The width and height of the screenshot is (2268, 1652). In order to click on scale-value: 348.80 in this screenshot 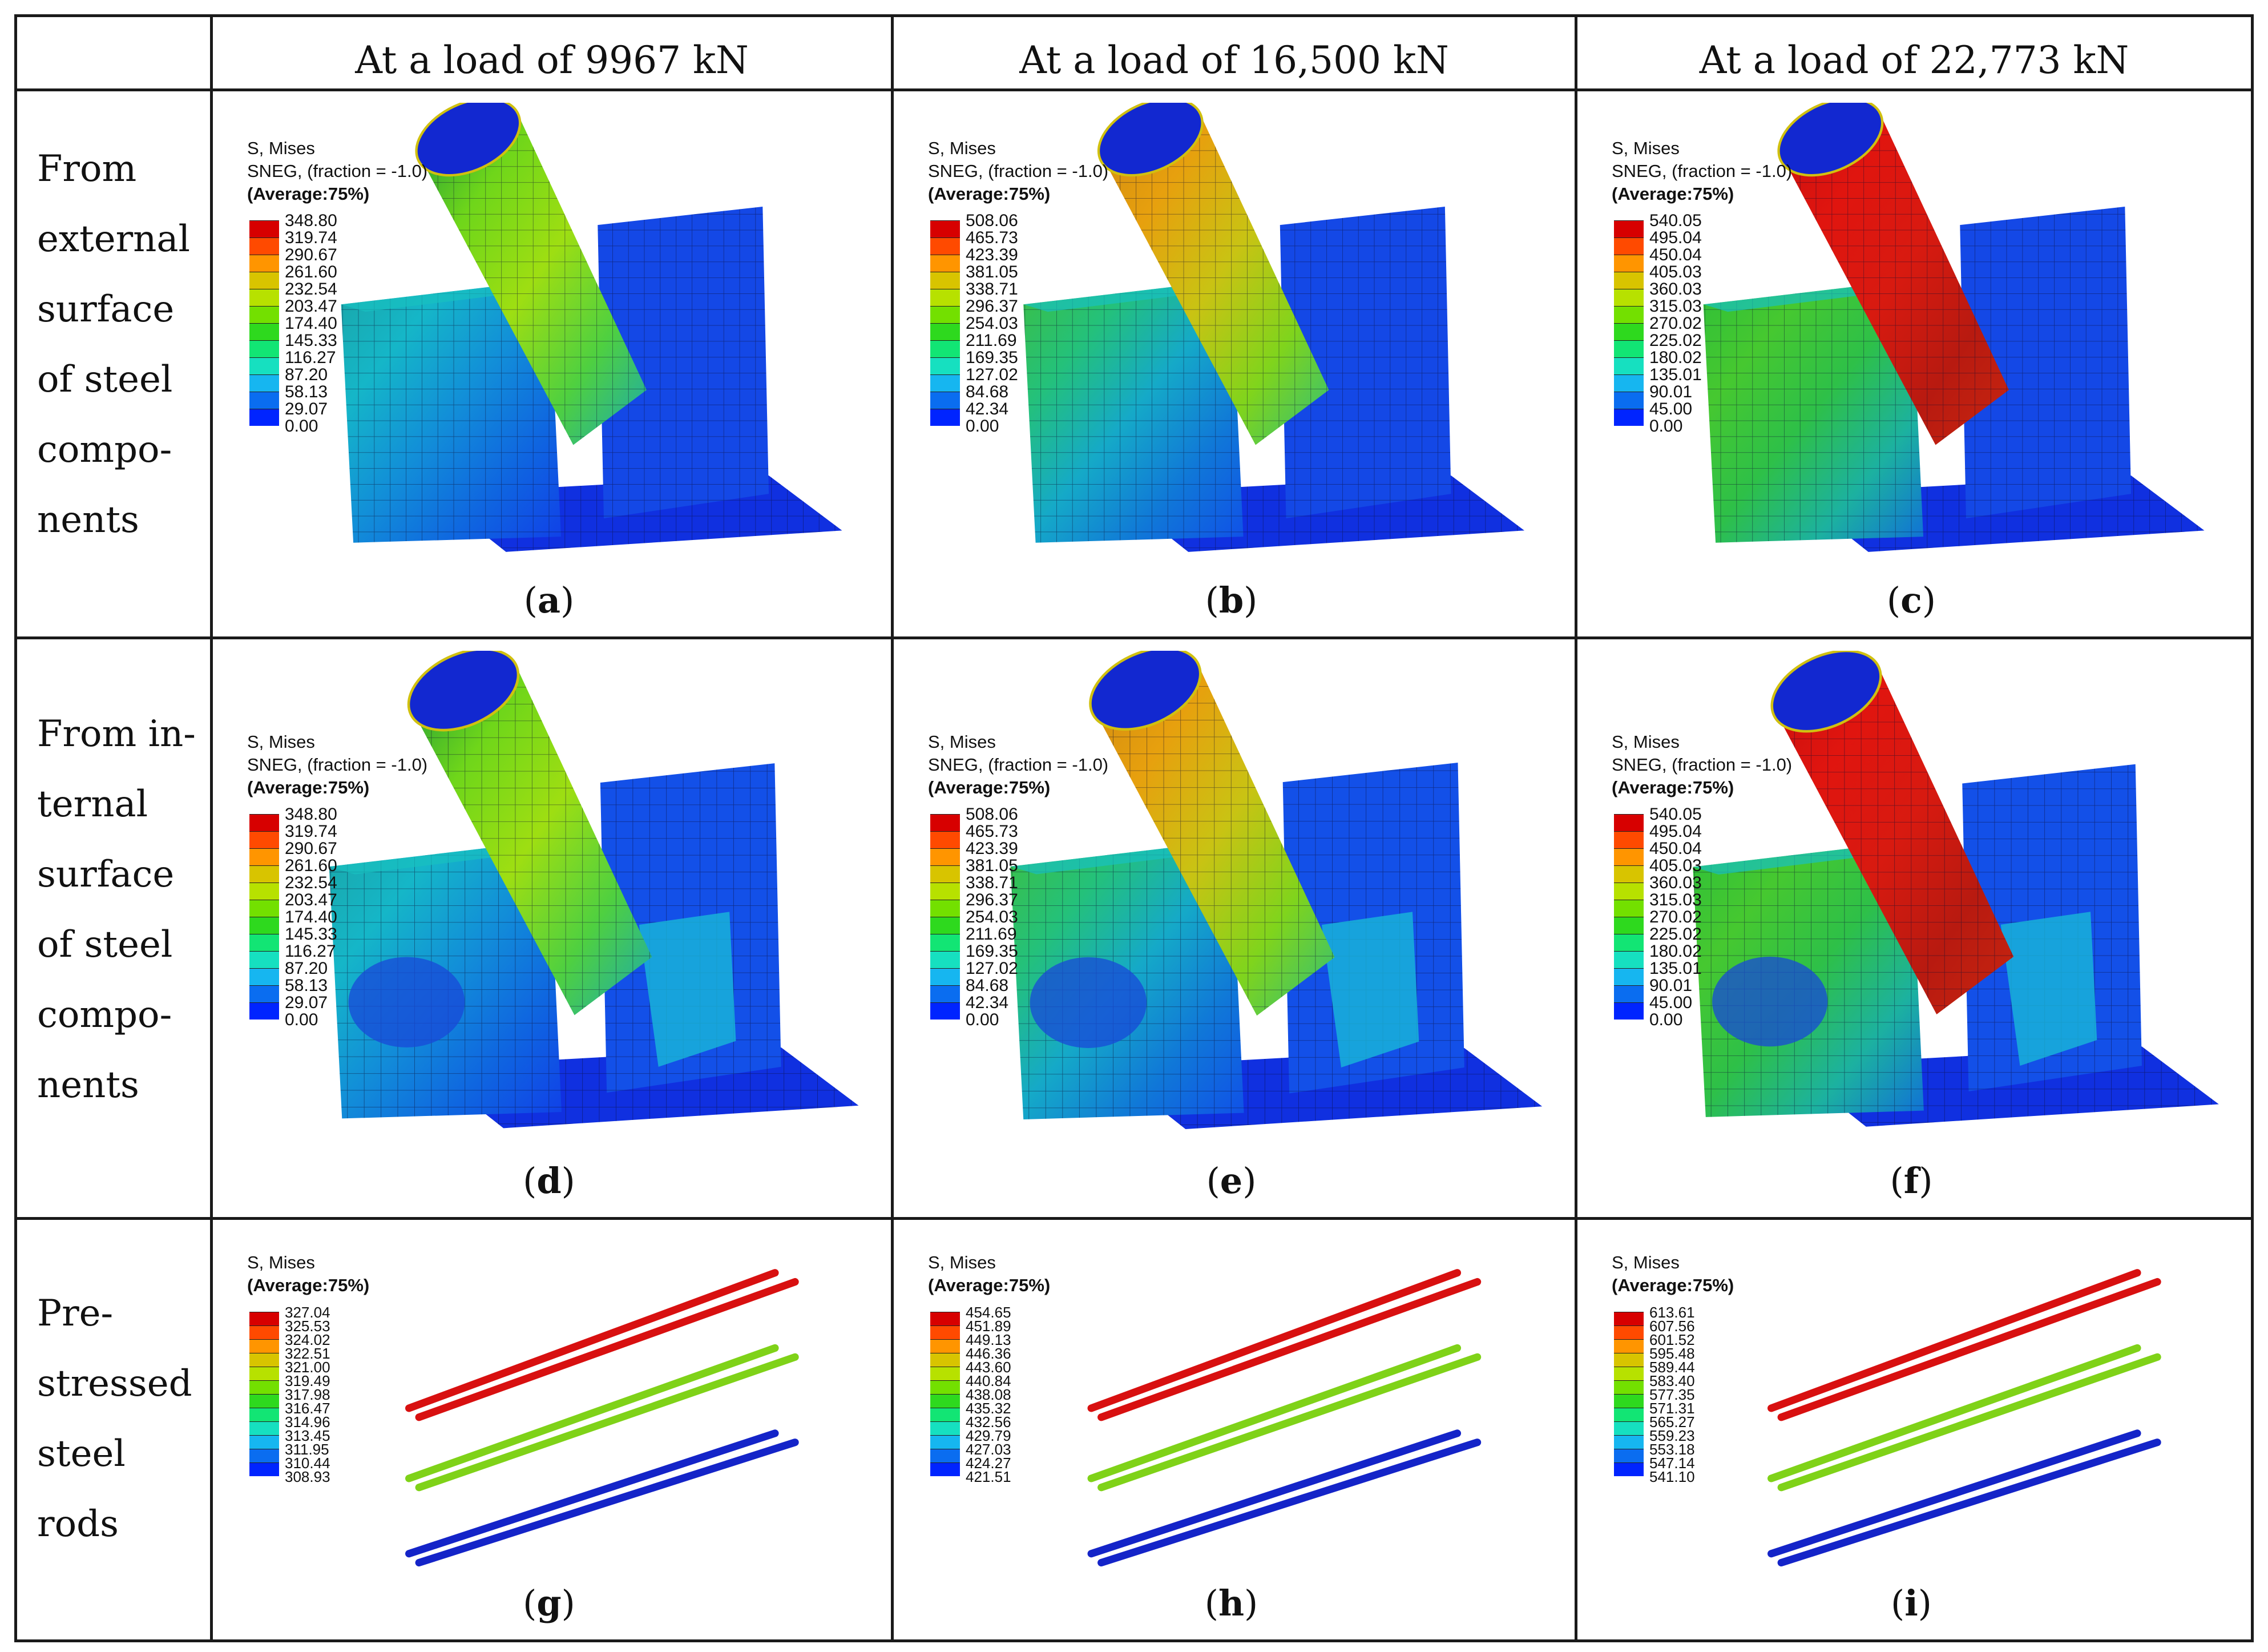, I will do `click(311, 814)`.